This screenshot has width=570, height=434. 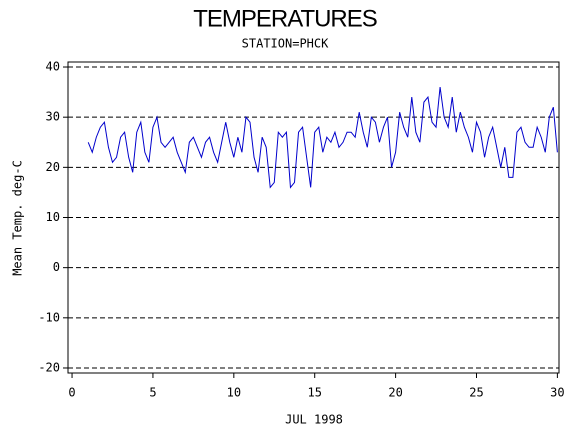 I want to click on x-tick-label: 20, so click(x=395, y=393).